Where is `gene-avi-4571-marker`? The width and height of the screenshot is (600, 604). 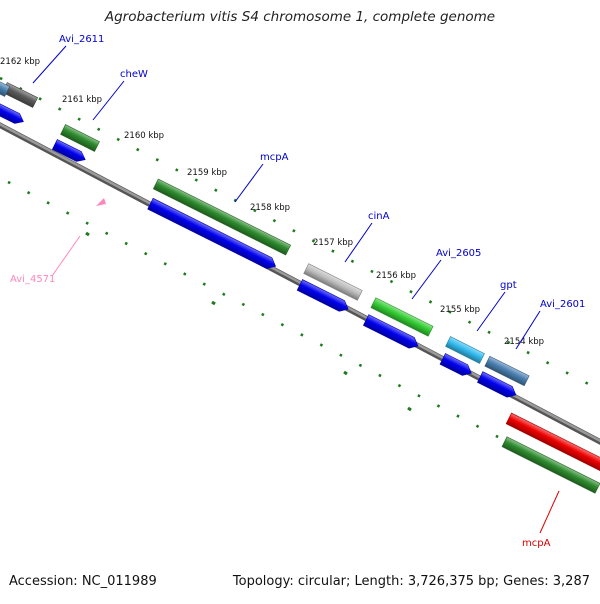
gene-avi-4571-marker is located at coordinates (101, 202).